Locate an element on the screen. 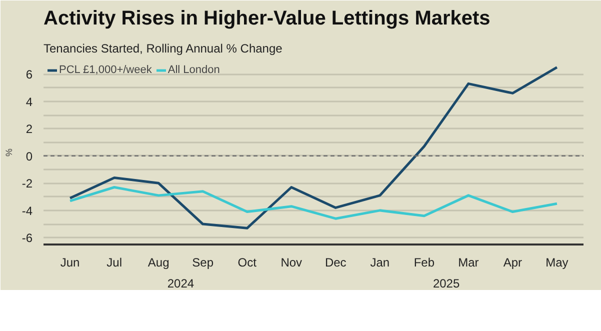 This screenshot has height=331, width=601. x-tick-label: Jun is located at coordinates (70, 263).